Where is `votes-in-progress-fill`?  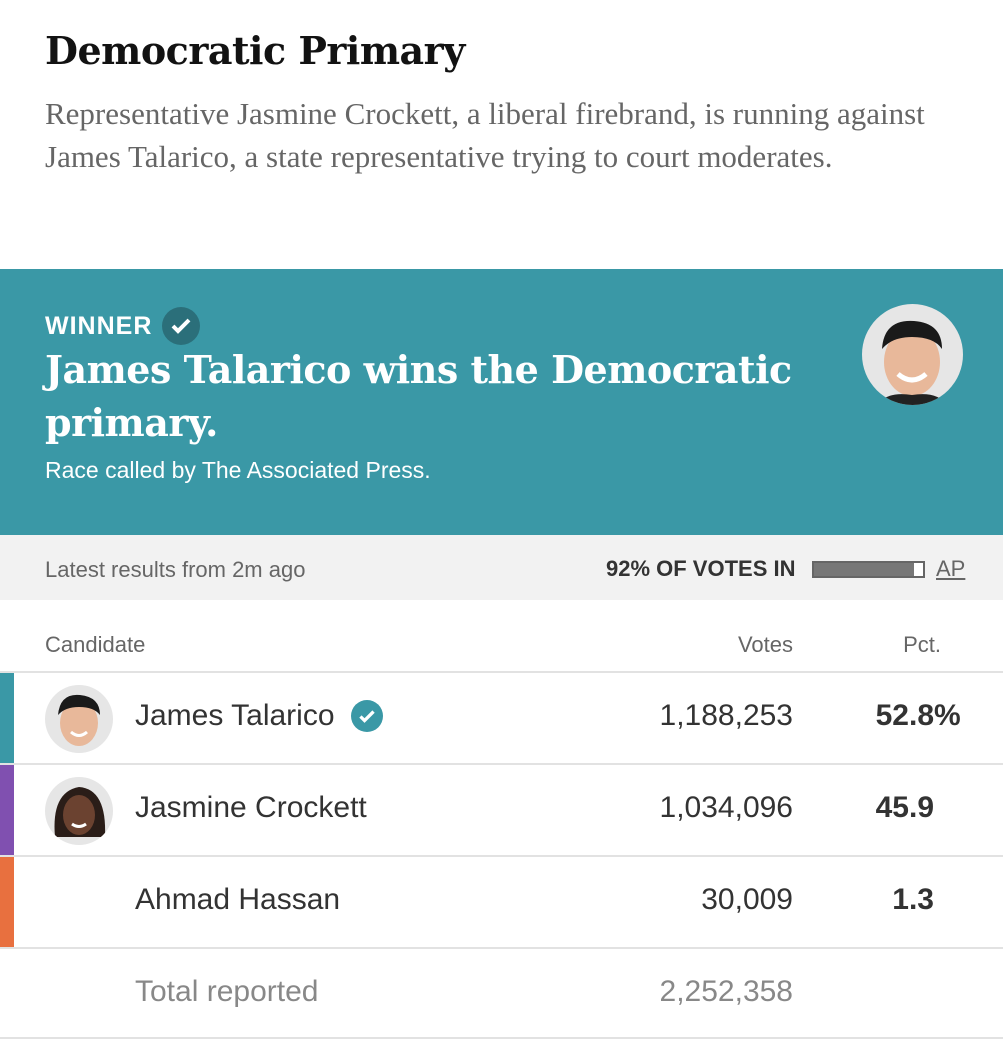
votes-in-progress-fill is located at coordinates (864, 569).